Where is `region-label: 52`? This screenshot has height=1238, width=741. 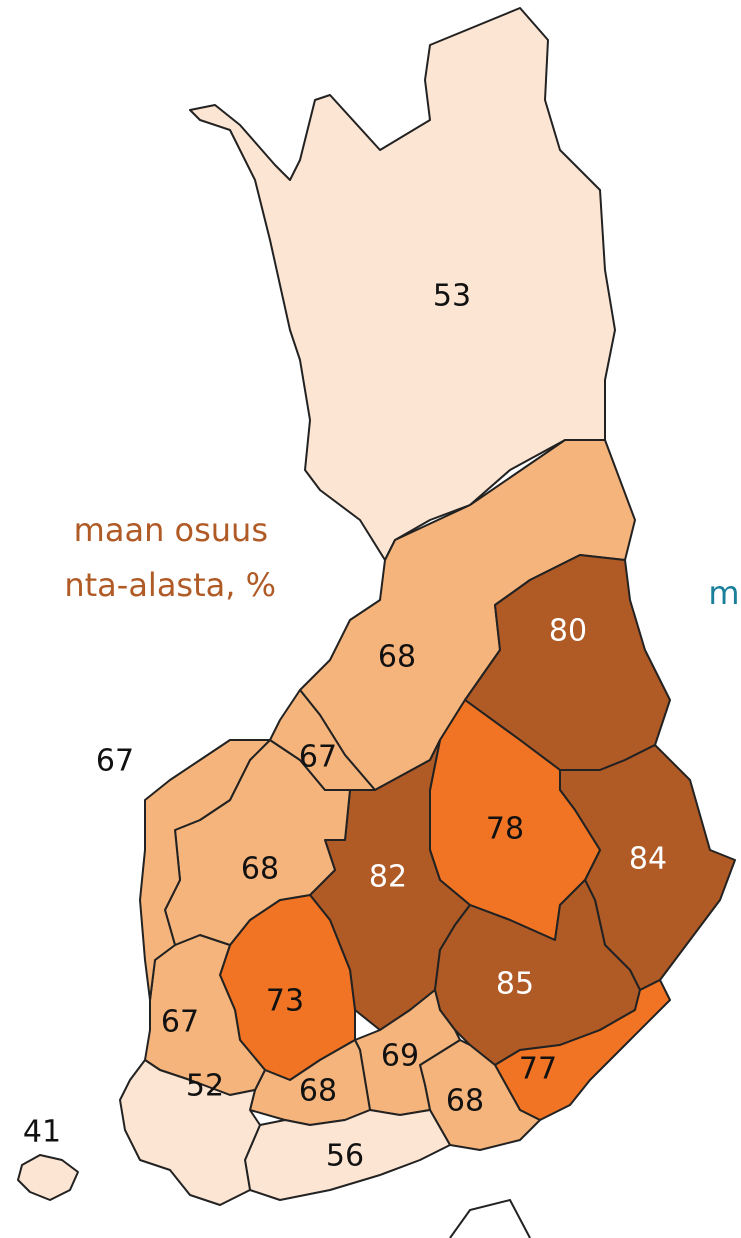
region-label: 52 is located at coordinates (205, 1086).